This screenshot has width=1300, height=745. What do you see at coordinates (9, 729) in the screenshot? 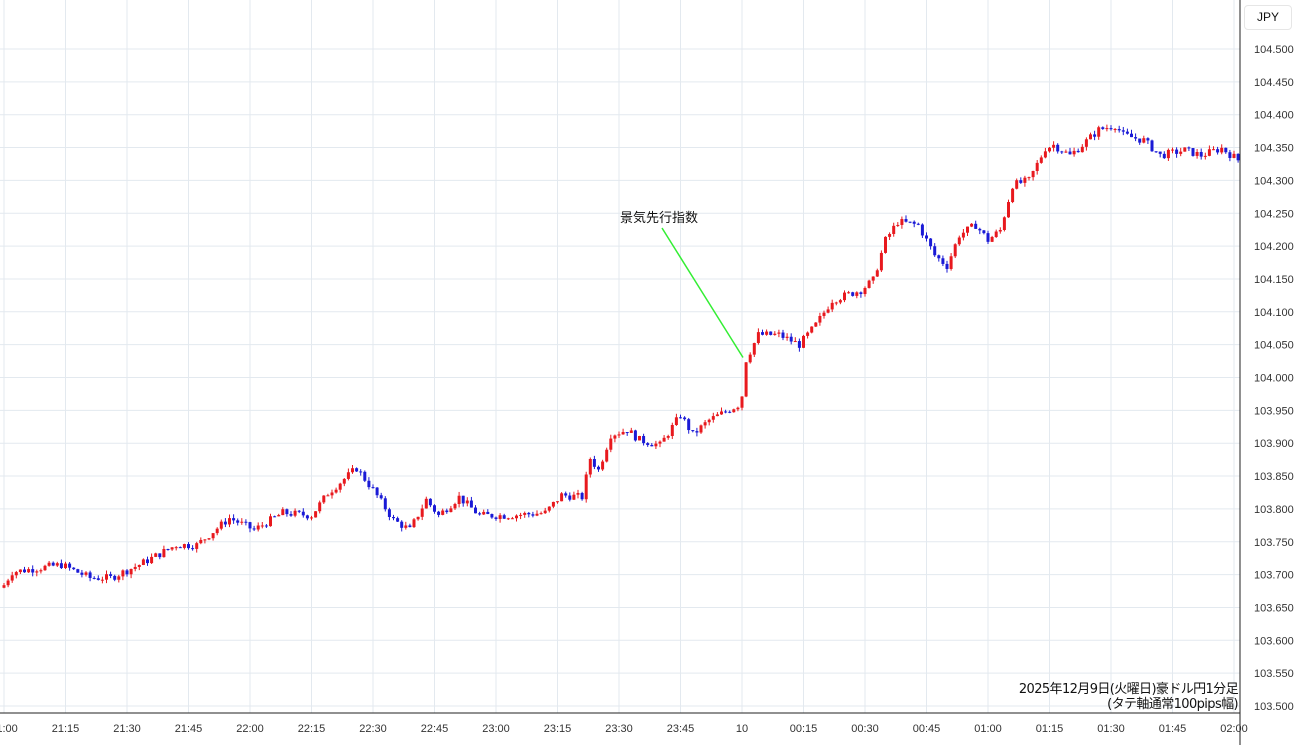
I see `time-tick-label: 21:00` at bounding box center [9, 729].